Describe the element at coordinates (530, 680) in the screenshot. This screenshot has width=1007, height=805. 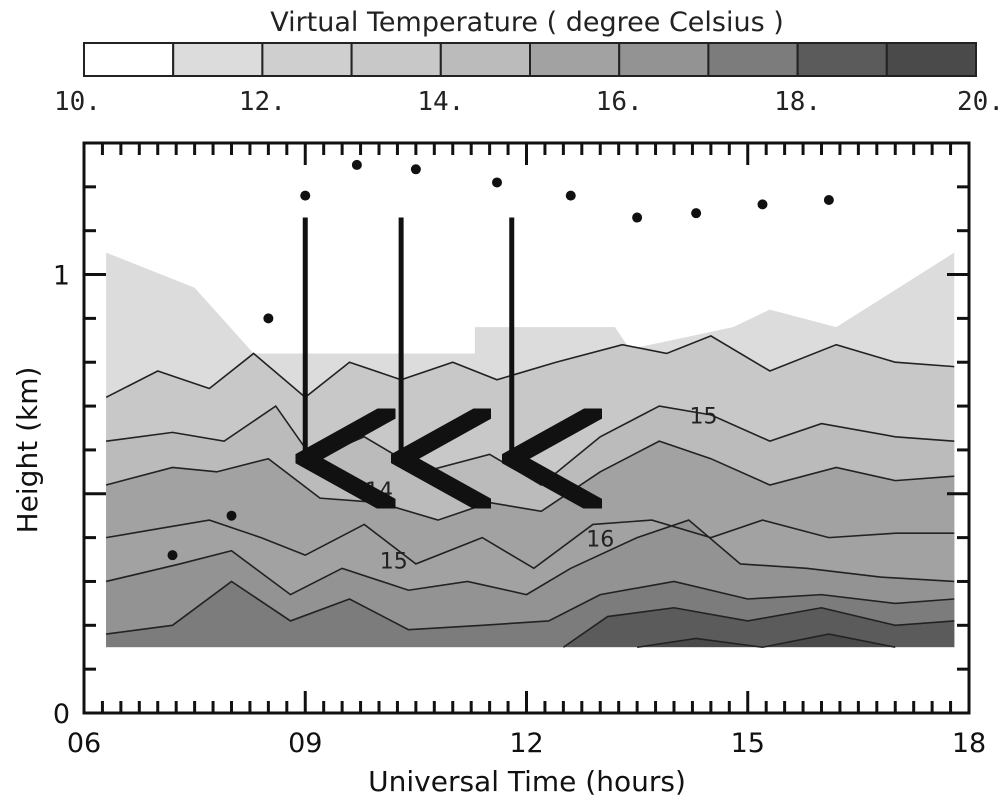
I see `band-no-data` at that location.